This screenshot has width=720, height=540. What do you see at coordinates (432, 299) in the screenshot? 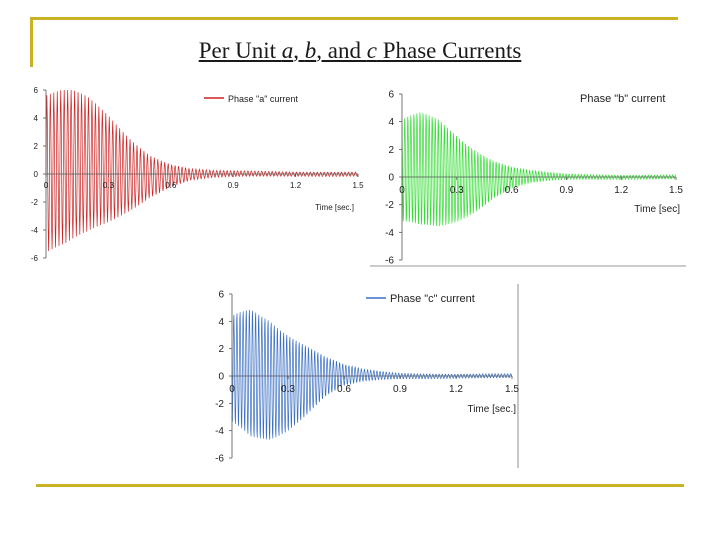
I see `legend-label: Phase "c" current` at bounding box center [432, 299].